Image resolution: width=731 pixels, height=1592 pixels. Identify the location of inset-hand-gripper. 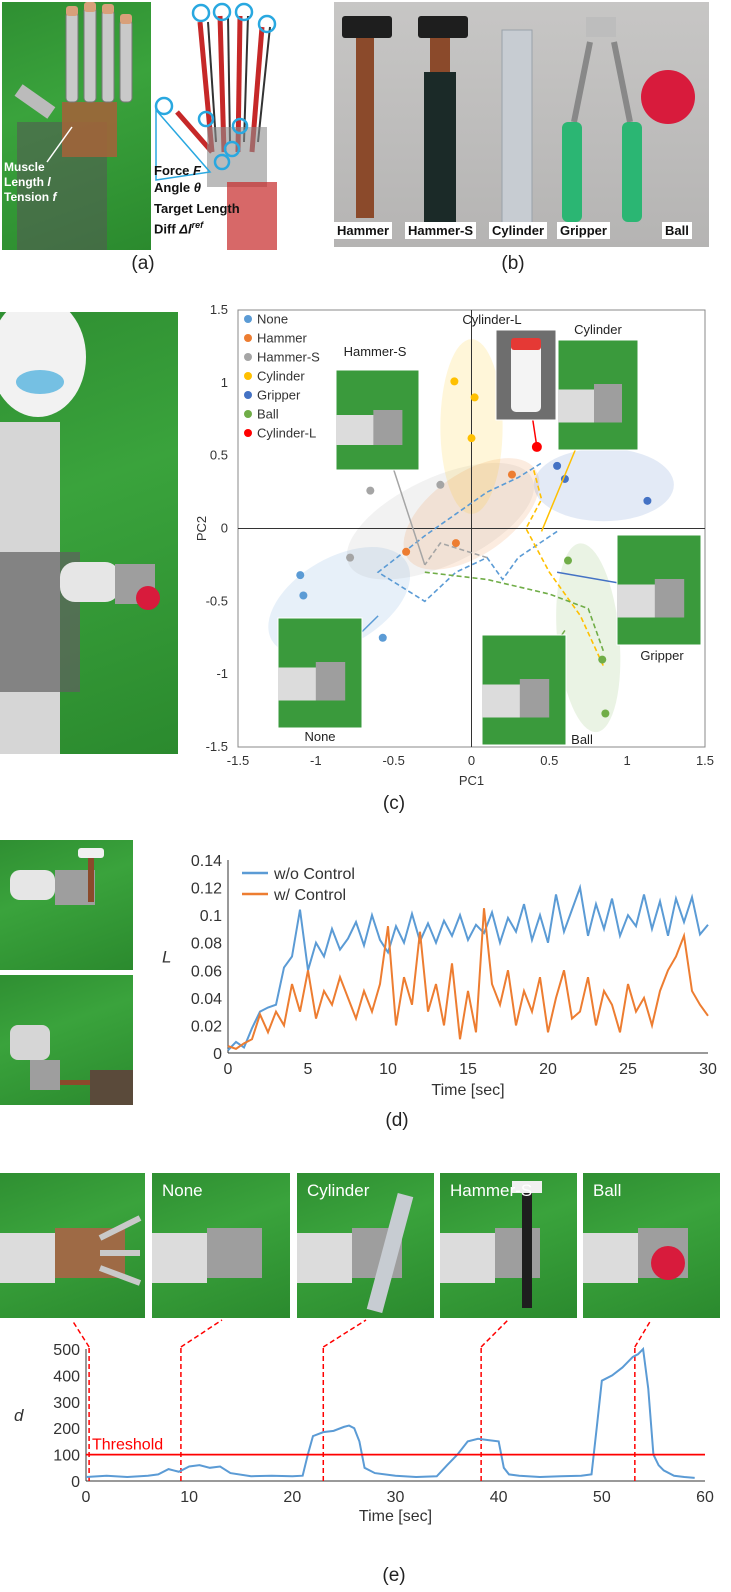
(669, 598).